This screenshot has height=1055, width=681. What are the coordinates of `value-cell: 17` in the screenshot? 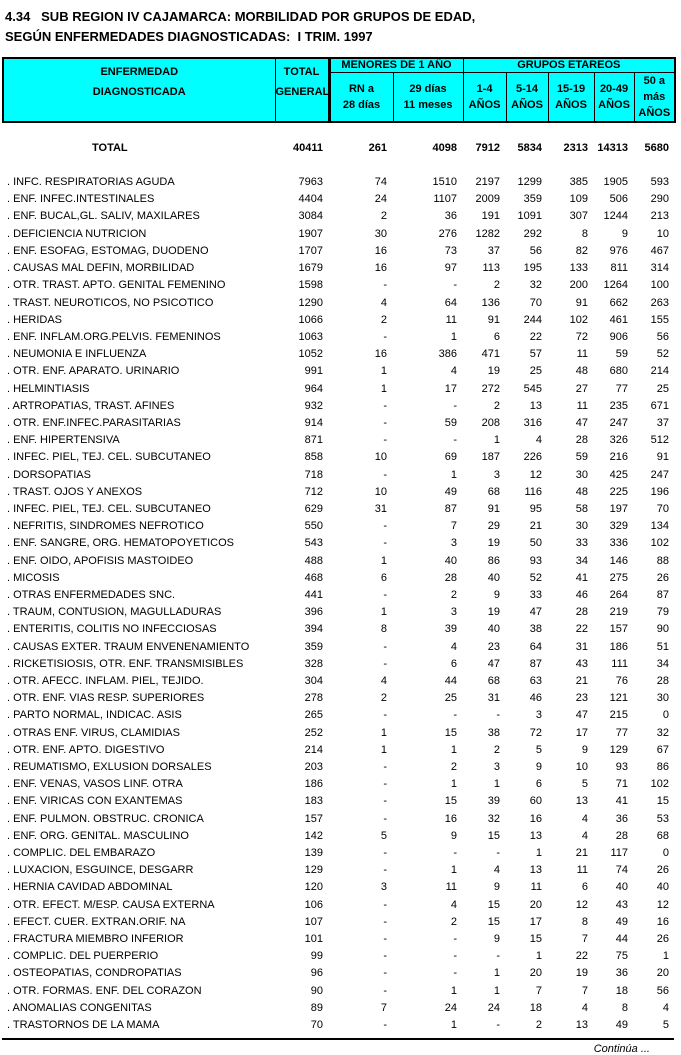 It's located at (450, 388).